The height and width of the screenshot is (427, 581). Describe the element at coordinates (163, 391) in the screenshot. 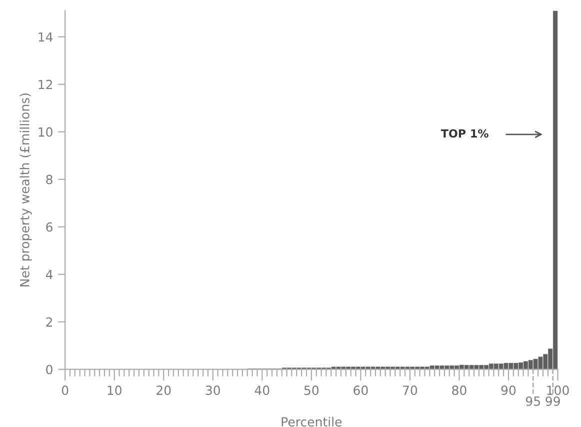

I see `x-tick-label: 20` at that location.